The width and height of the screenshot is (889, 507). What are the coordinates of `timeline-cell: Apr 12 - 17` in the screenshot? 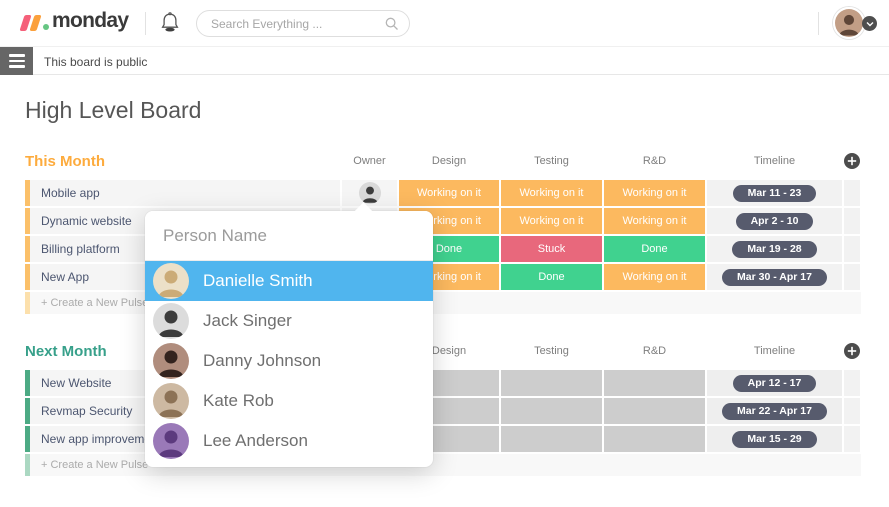 It's located at (774, 383).